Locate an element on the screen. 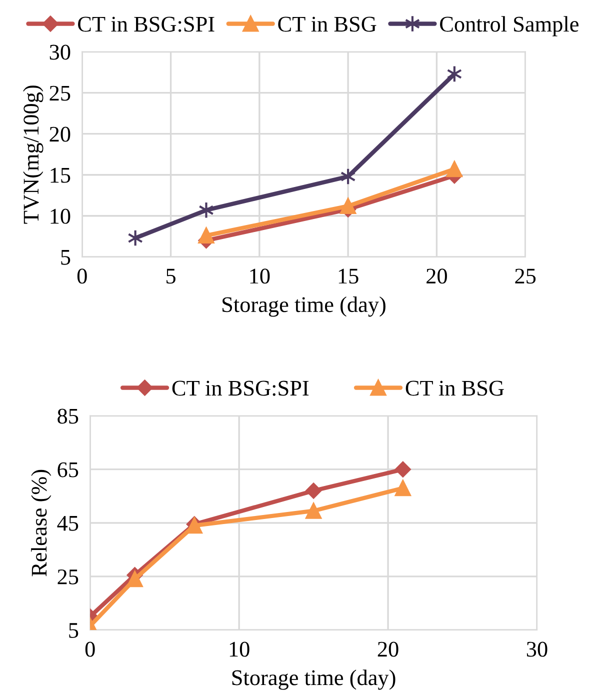 Image resolution: width=613 pixels, height=700 pixels. y-tick-label: 65 is located at coordinates (68, 470).